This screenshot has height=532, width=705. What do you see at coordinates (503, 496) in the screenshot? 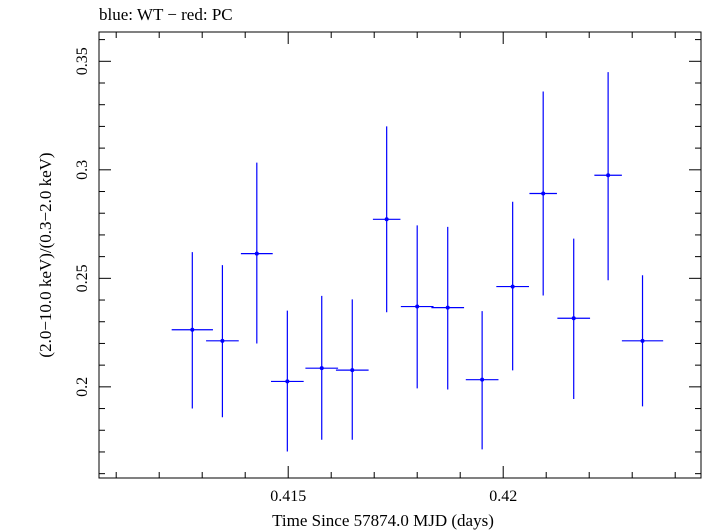
I see `x-tick-label: 0.42` at bounding box center [503, 496].